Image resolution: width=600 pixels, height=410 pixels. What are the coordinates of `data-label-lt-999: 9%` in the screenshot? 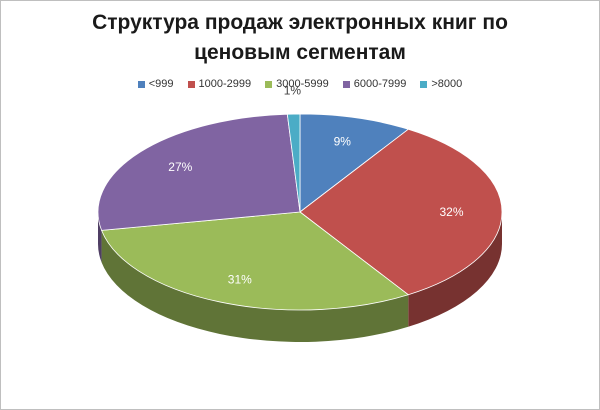 It's located at (343, 141).